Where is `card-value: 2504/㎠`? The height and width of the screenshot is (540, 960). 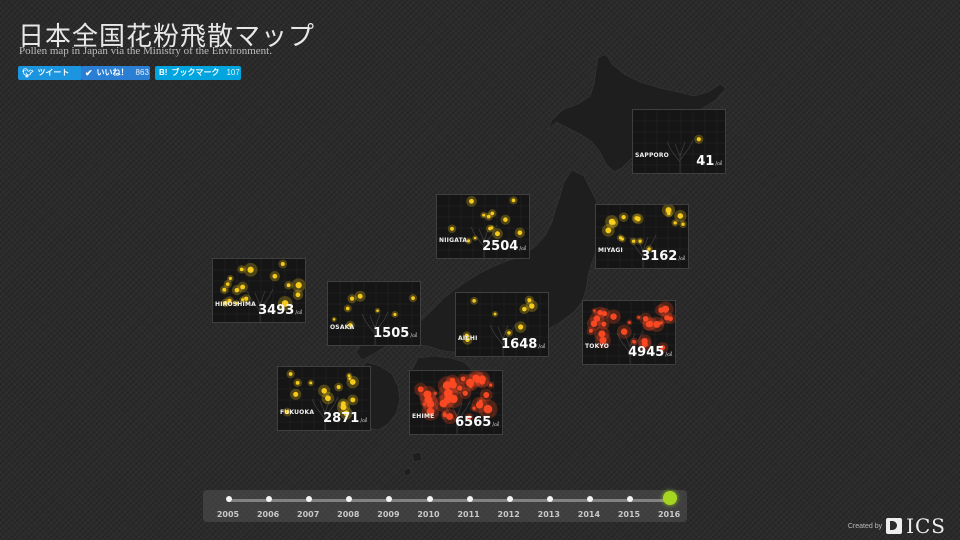
card-value: 2504/㎠ is located at coordinates (504, 246).